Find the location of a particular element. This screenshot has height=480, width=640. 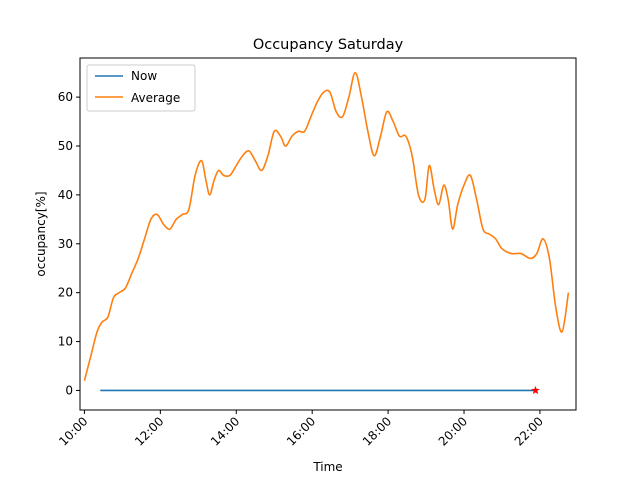

y-tick-label: 40 is located at coordinates (65, 195).